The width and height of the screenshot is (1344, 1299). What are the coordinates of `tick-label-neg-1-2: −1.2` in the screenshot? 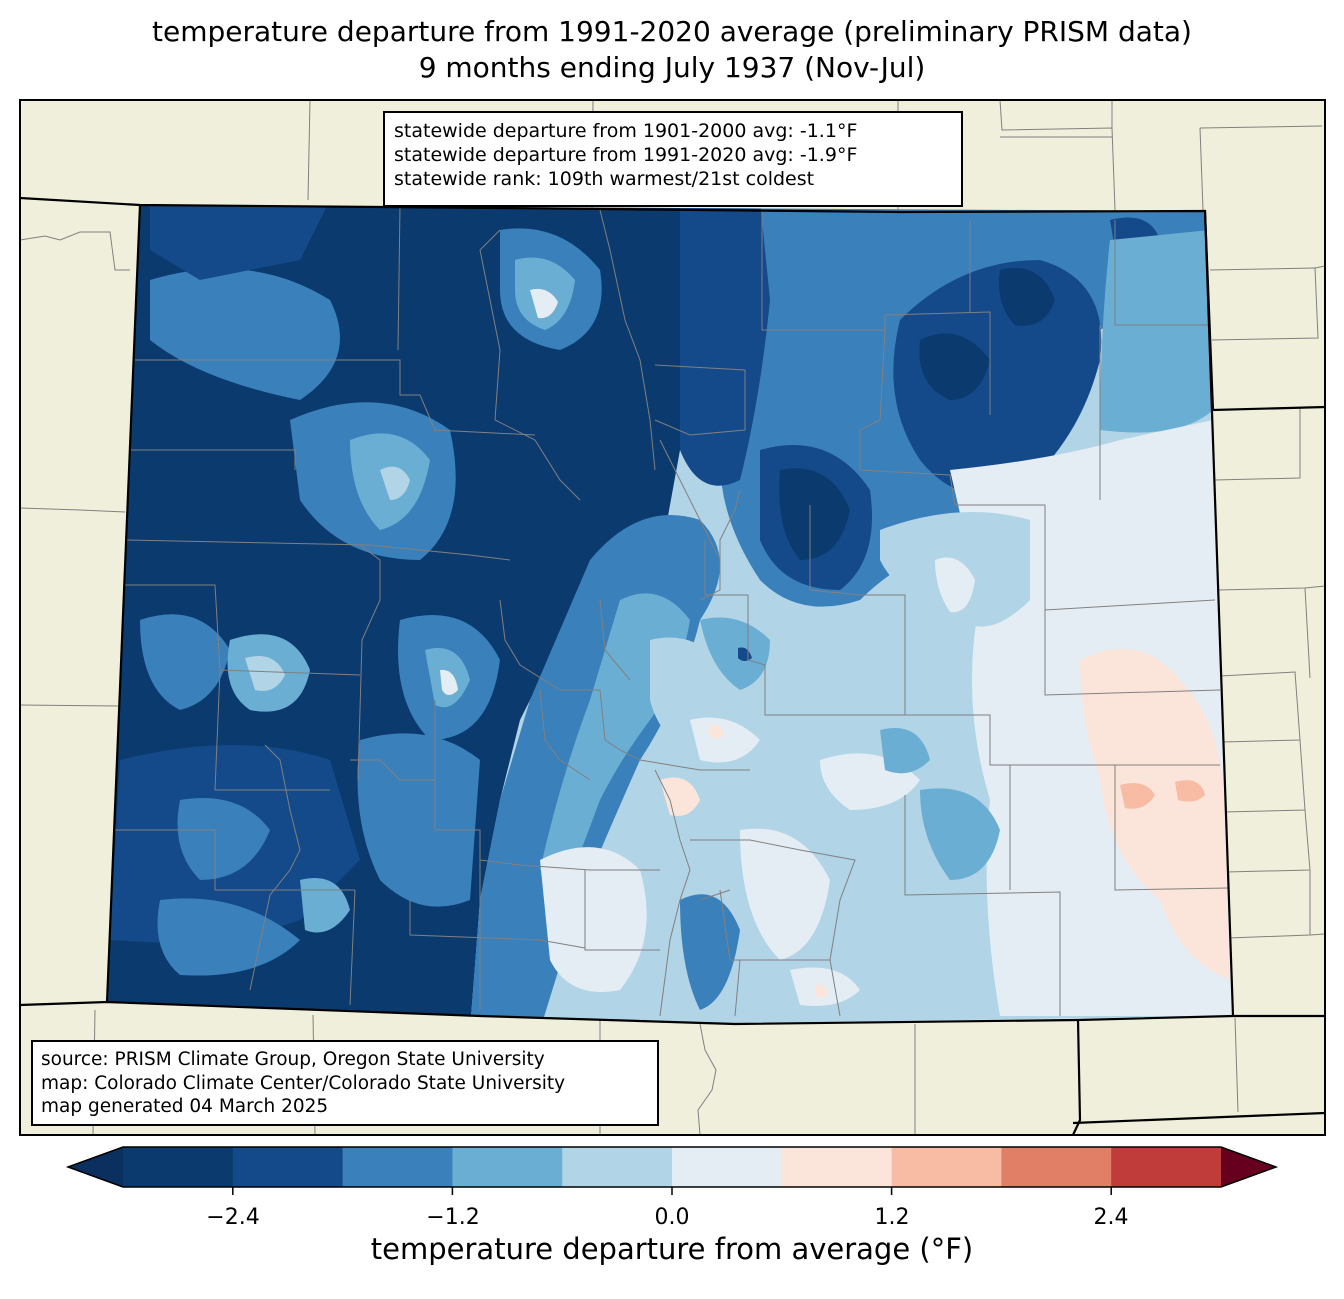 It's located at (453, 1217).